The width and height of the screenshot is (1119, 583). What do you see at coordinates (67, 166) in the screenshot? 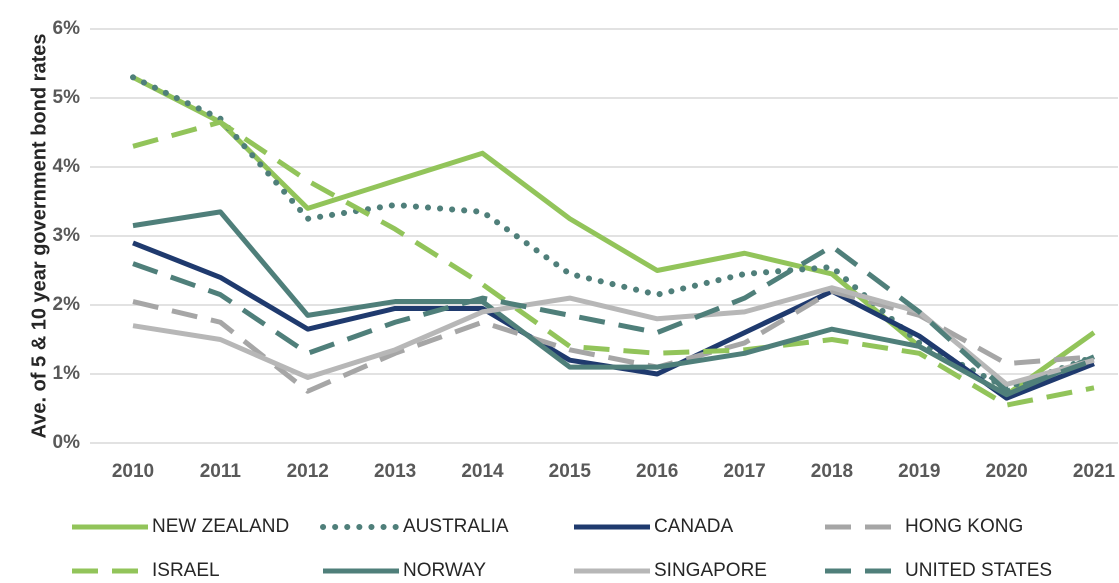
I see `y-tick-label: 4%` at bounding box center [67, 166].